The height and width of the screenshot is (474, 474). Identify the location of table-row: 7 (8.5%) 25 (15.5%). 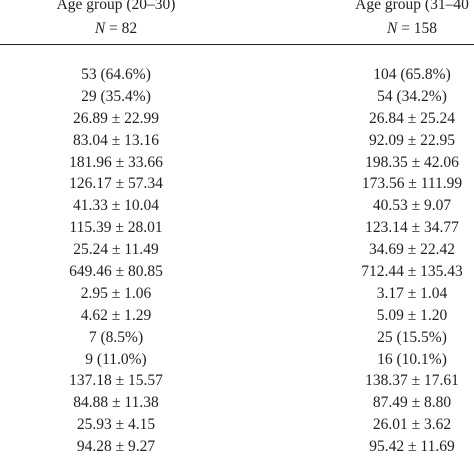
(237, 338).